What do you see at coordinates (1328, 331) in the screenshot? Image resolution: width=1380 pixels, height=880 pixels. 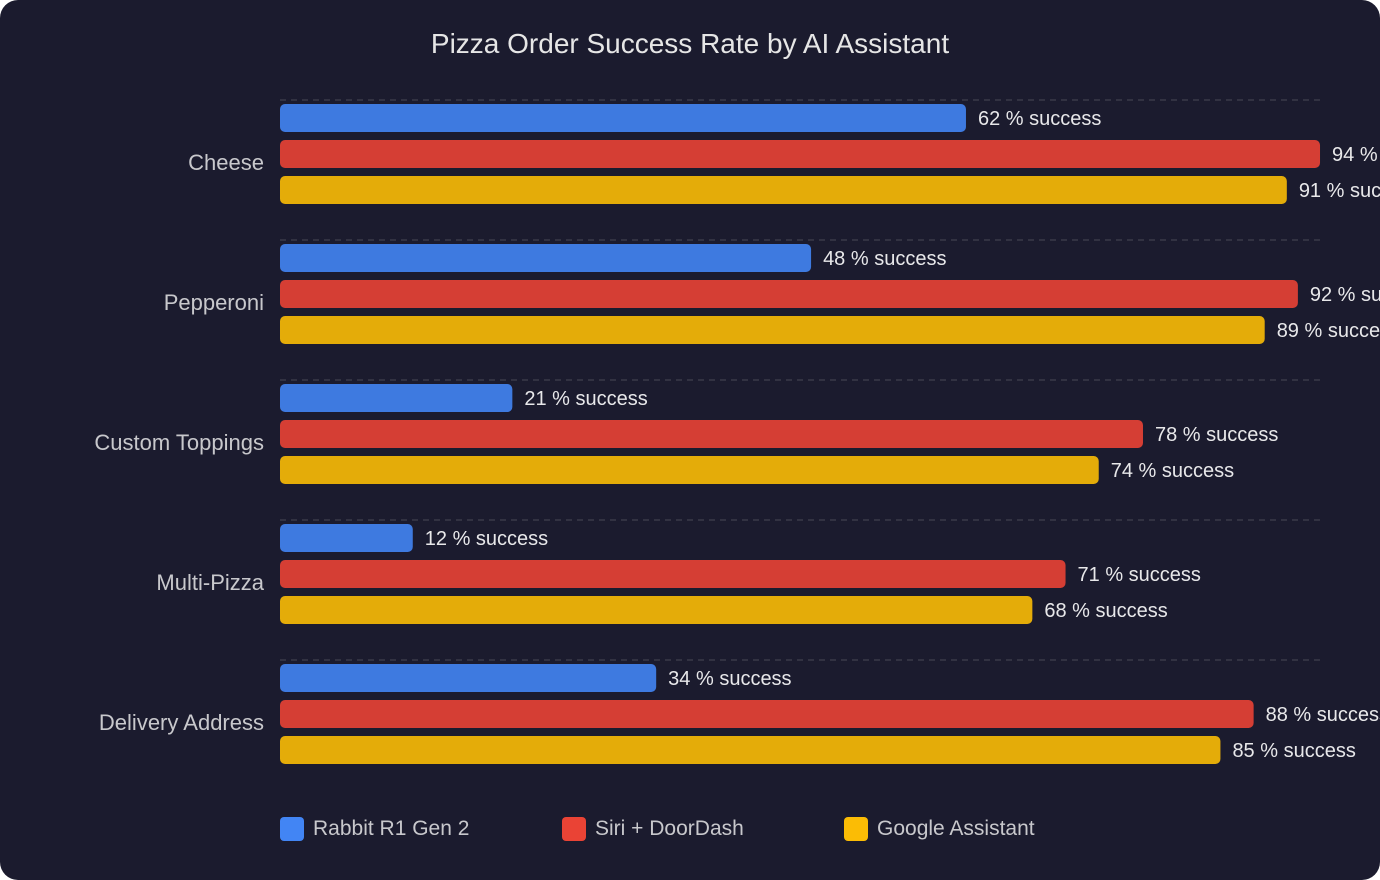 I see `value-label: 89 % success` at bounding box center [1328, 331].